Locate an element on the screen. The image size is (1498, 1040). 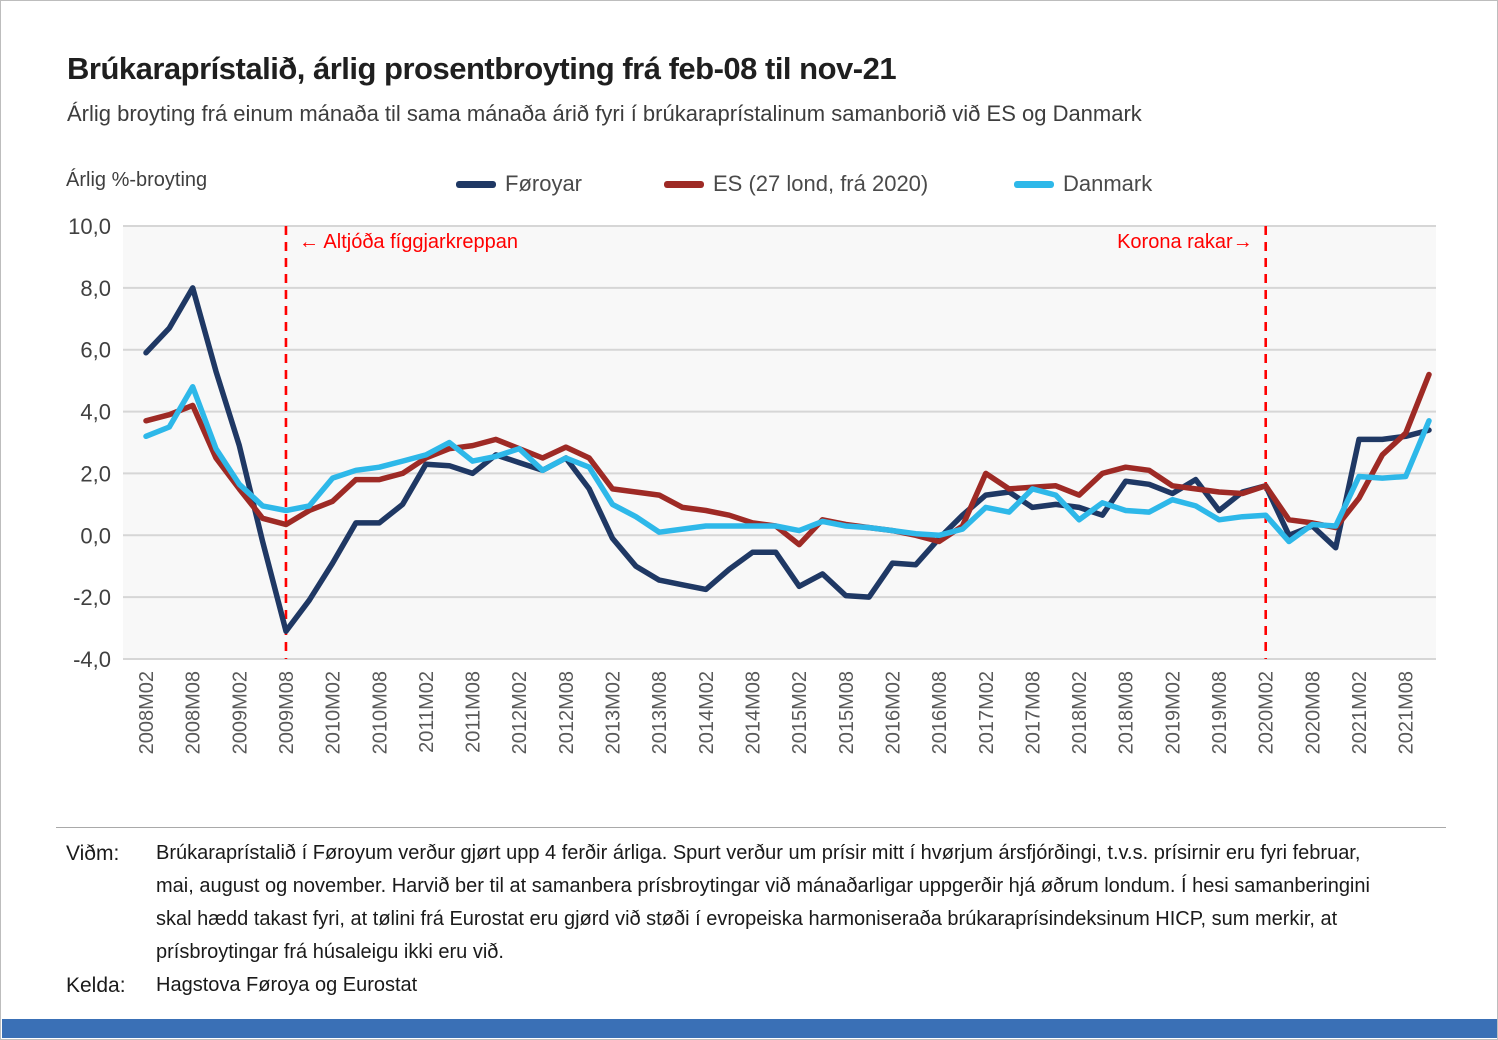
x-tick-label: 2020M02 is located at coordinates (1267, 712).